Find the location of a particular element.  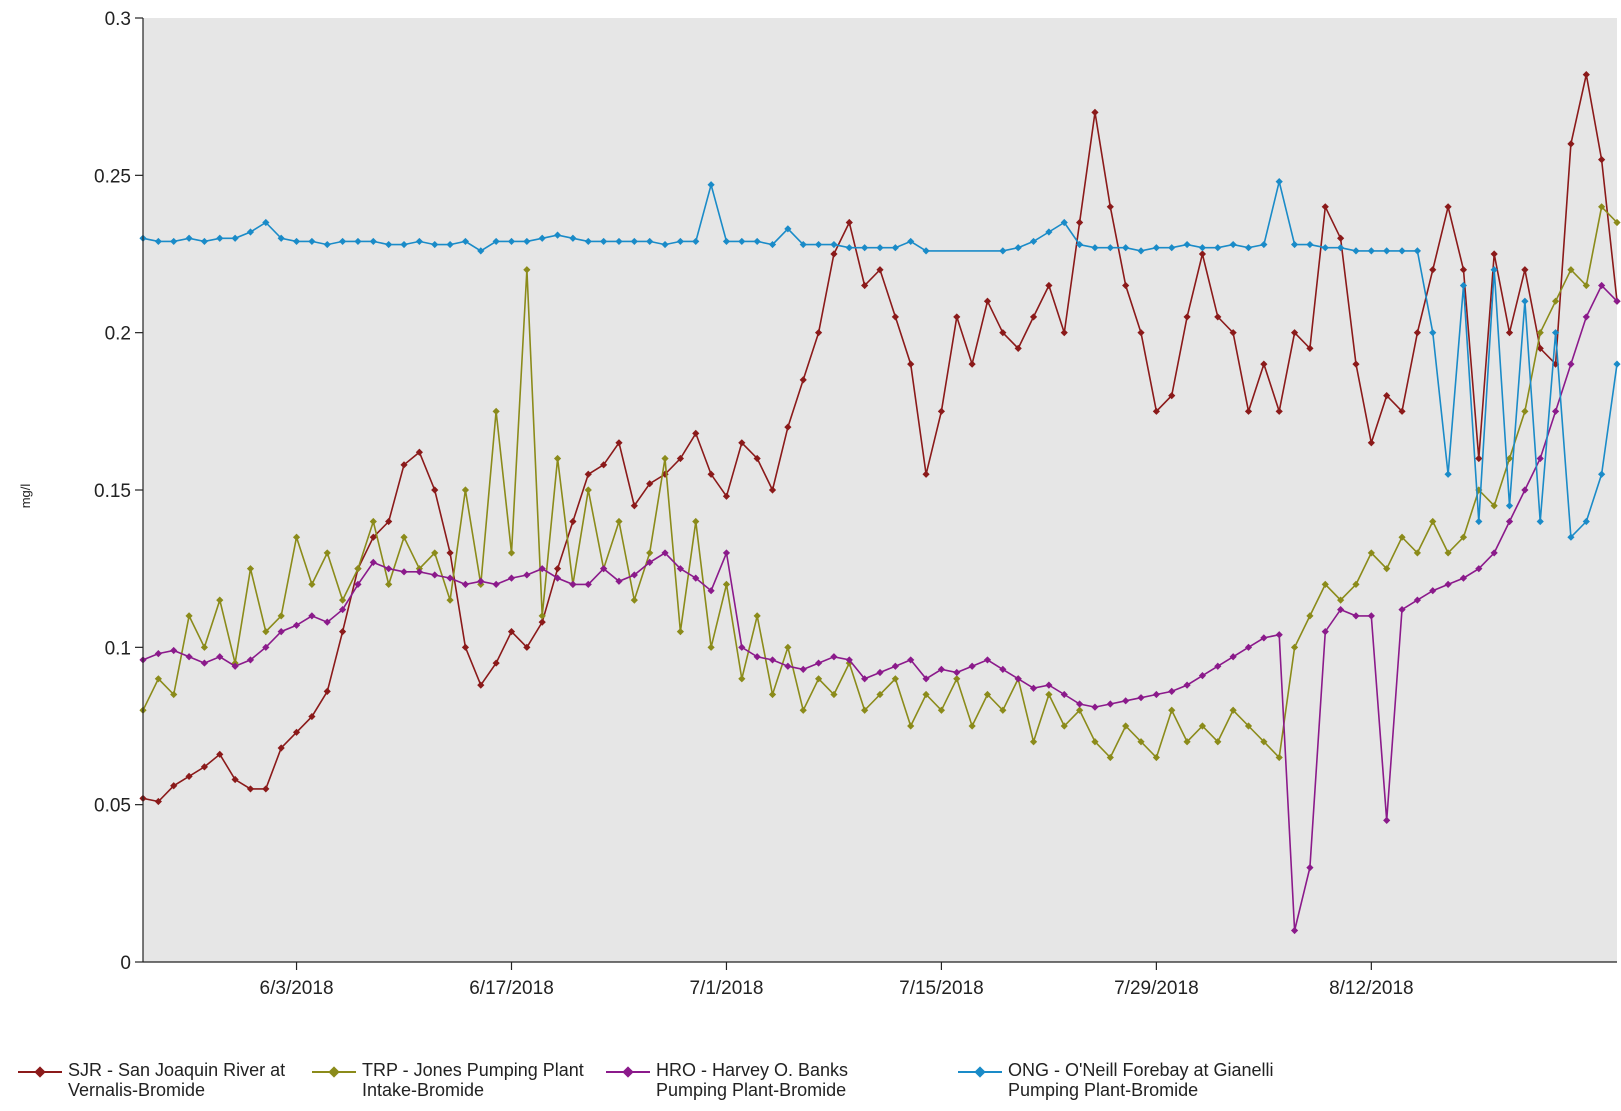

y-ticks: 0 0.05 0.1 0.15 0.2 0.25 0.3 is located at coordinates (118, 491).